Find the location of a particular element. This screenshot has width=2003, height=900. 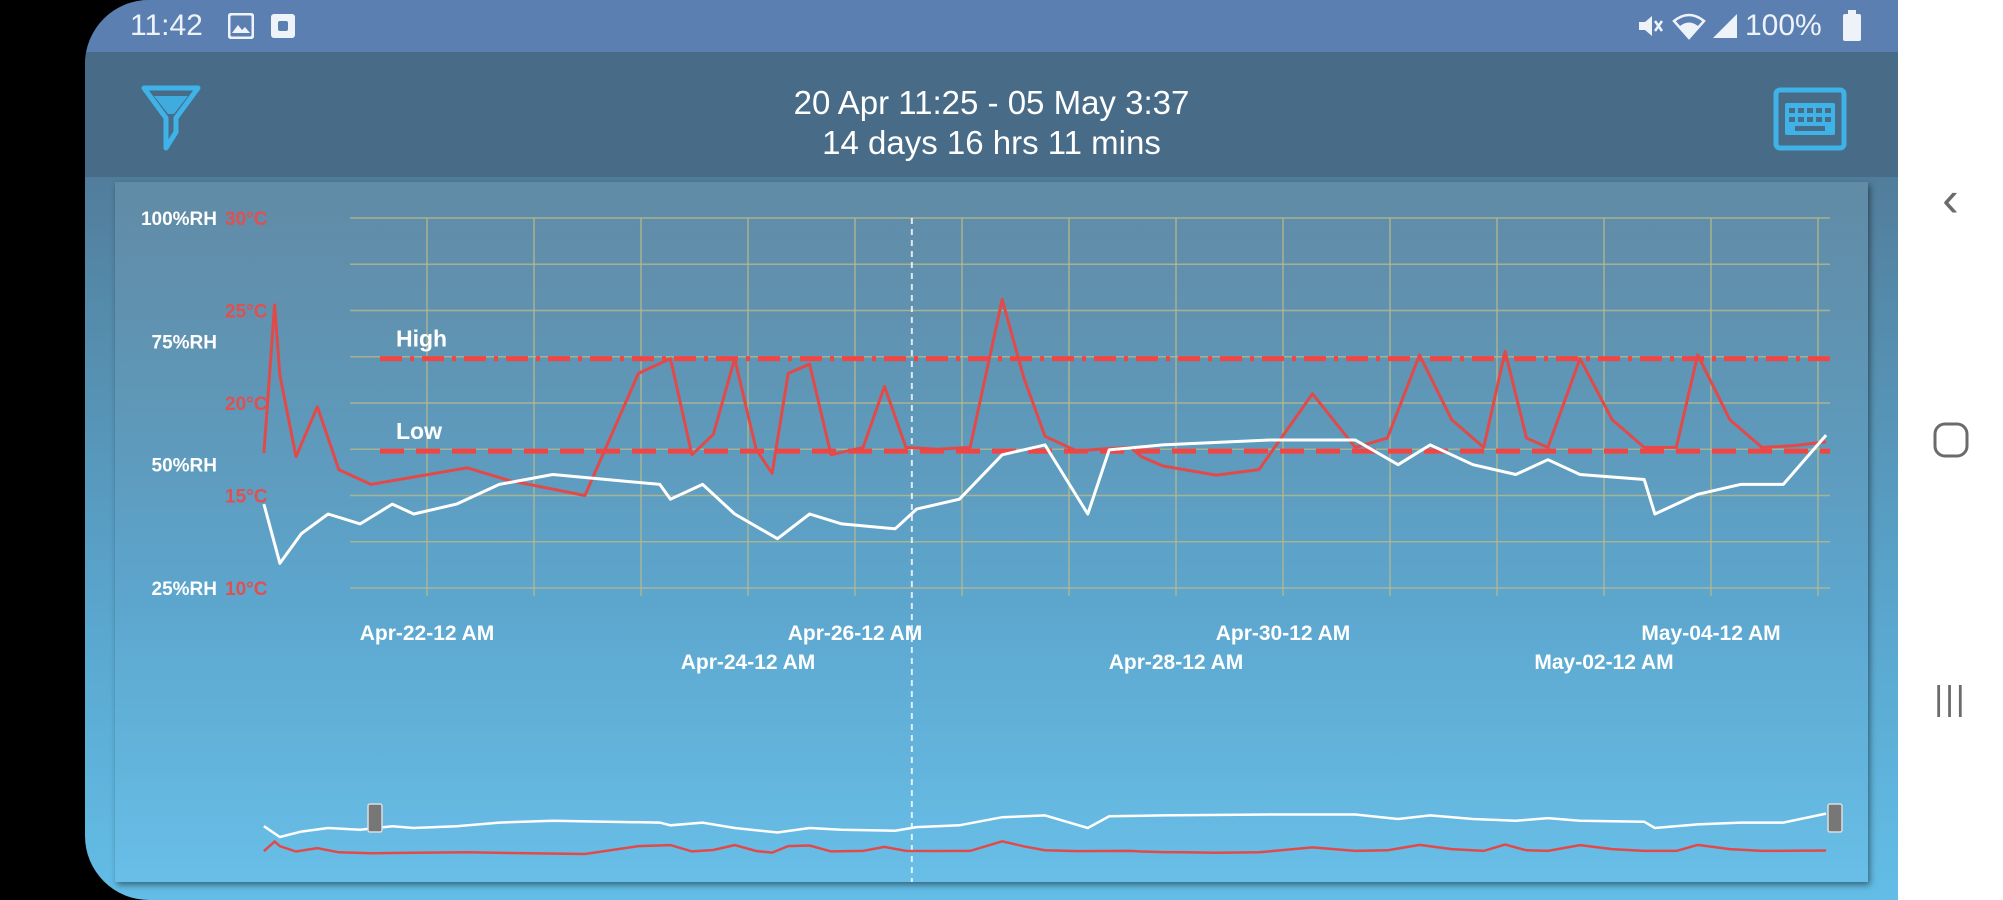

y-left-tick-label: 25%RH is located at coordinates (184, 589).